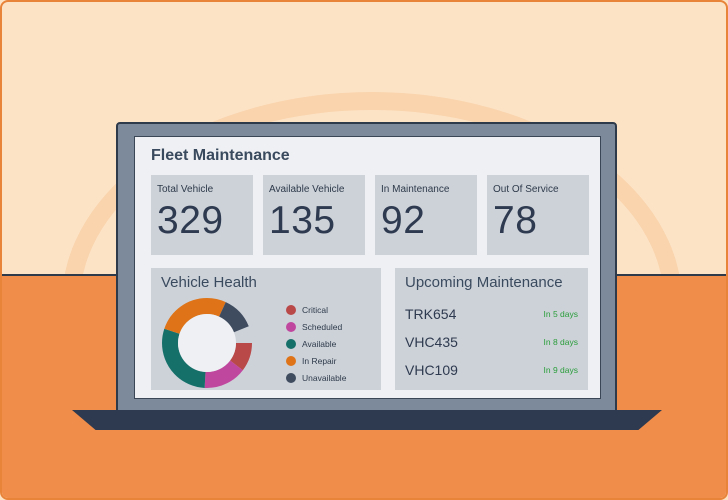 This screenshot has width=728, height=500. I want to click on upcoming-maintenance-title: Upcoming Maintenance, so click(484, 282).